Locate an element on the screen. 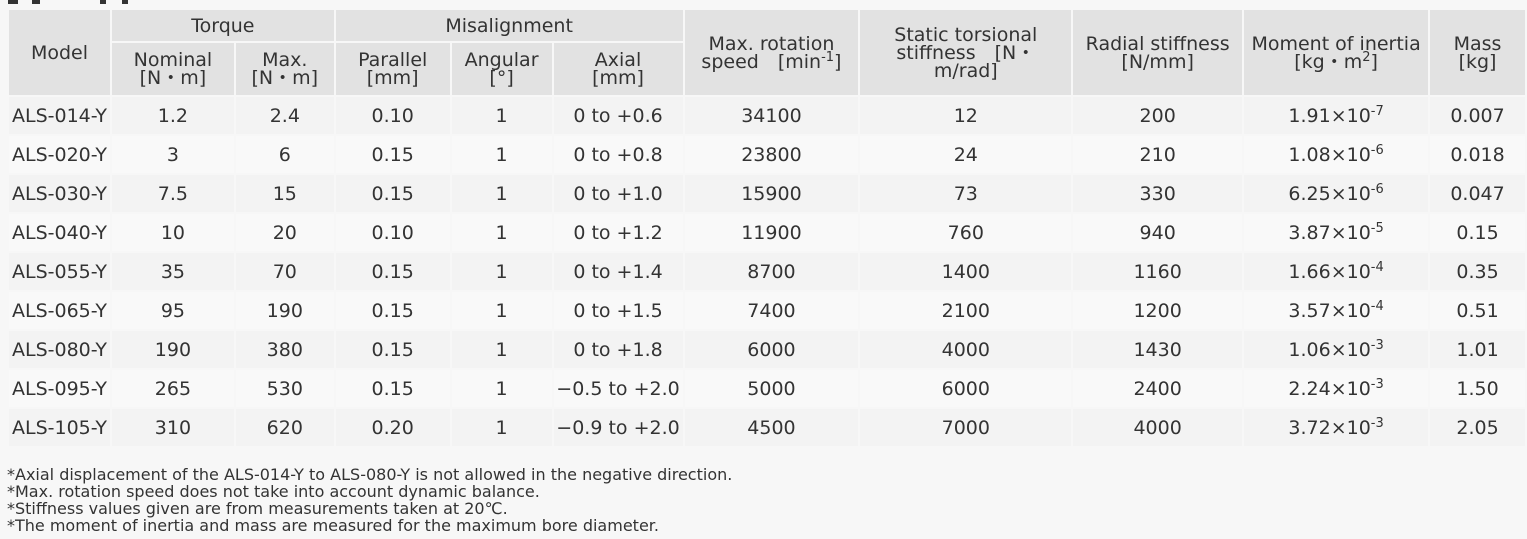 The width and height of the screenshot is (1527, 539). header-parallel-label: Parallel is located at coordinates (393, 60).